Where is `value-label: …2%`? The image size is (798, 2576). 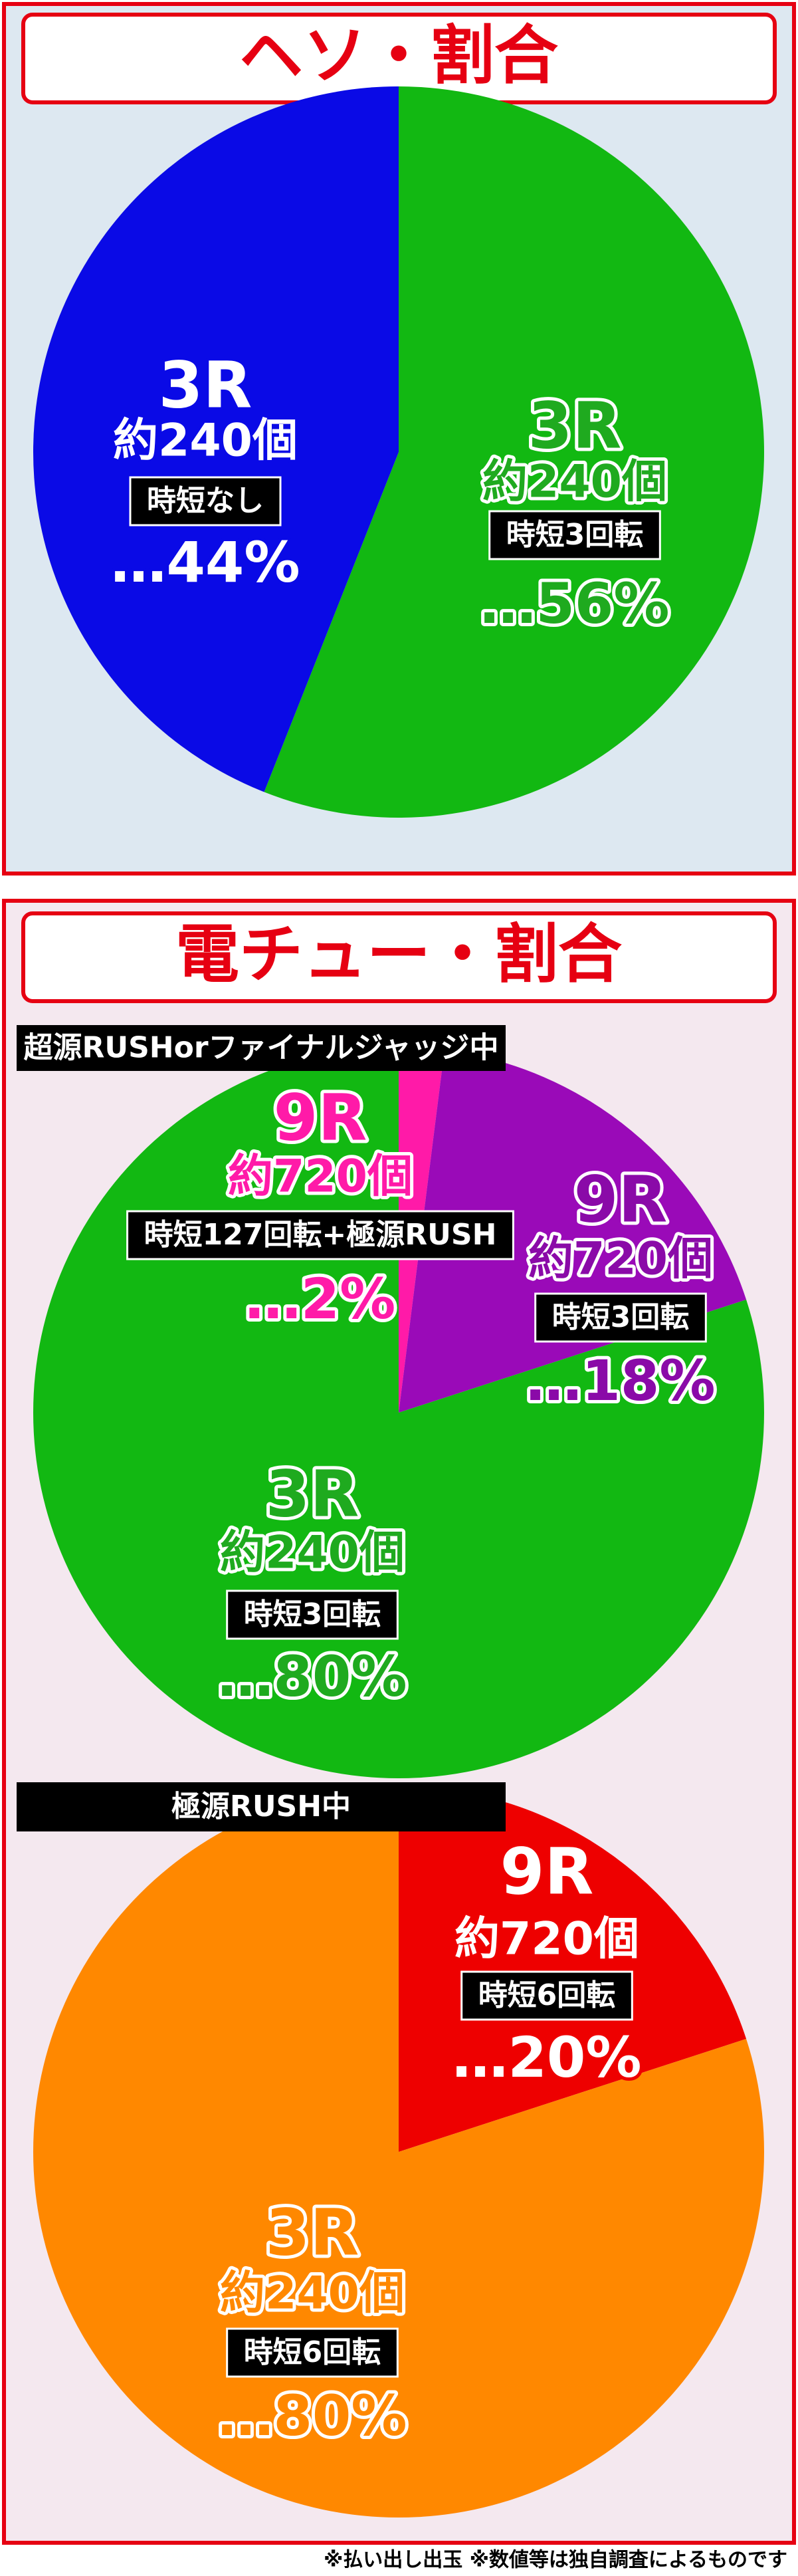 value-label: …2% is located at coordinates (320, 1299).